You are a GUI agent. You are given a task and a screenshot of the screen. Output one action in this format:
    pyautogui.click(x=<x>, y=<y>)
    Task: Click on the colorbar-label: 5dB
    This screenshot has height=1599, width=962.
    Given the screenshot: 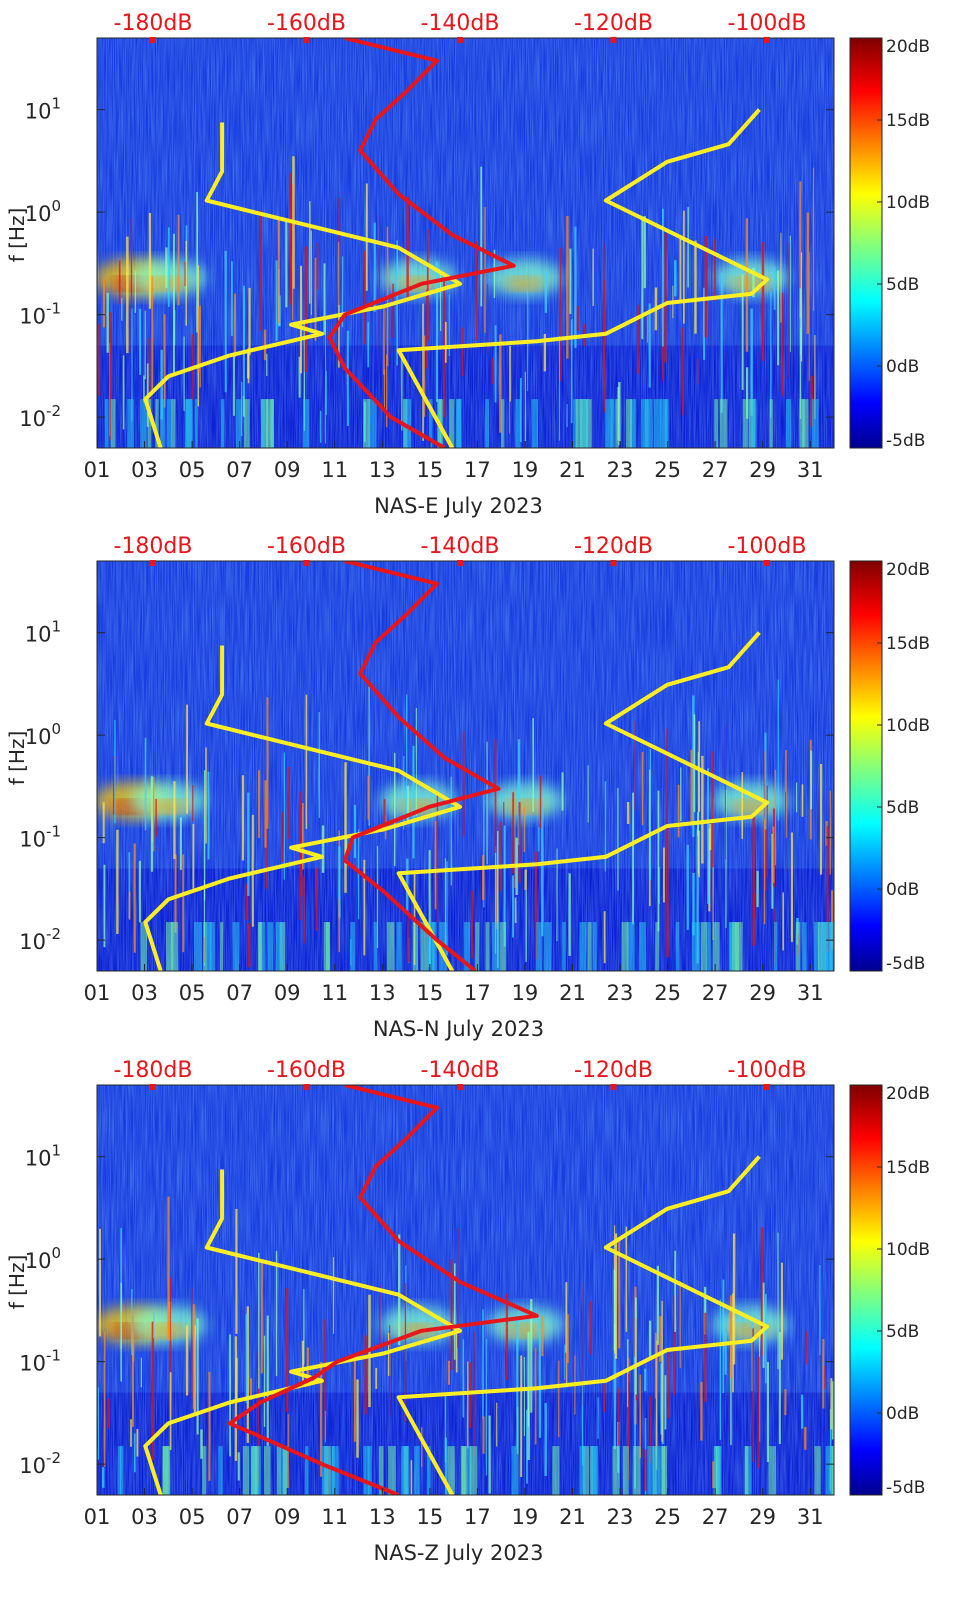 What is the action you would take?
    pyautogui.click(x=902, y=808)
    